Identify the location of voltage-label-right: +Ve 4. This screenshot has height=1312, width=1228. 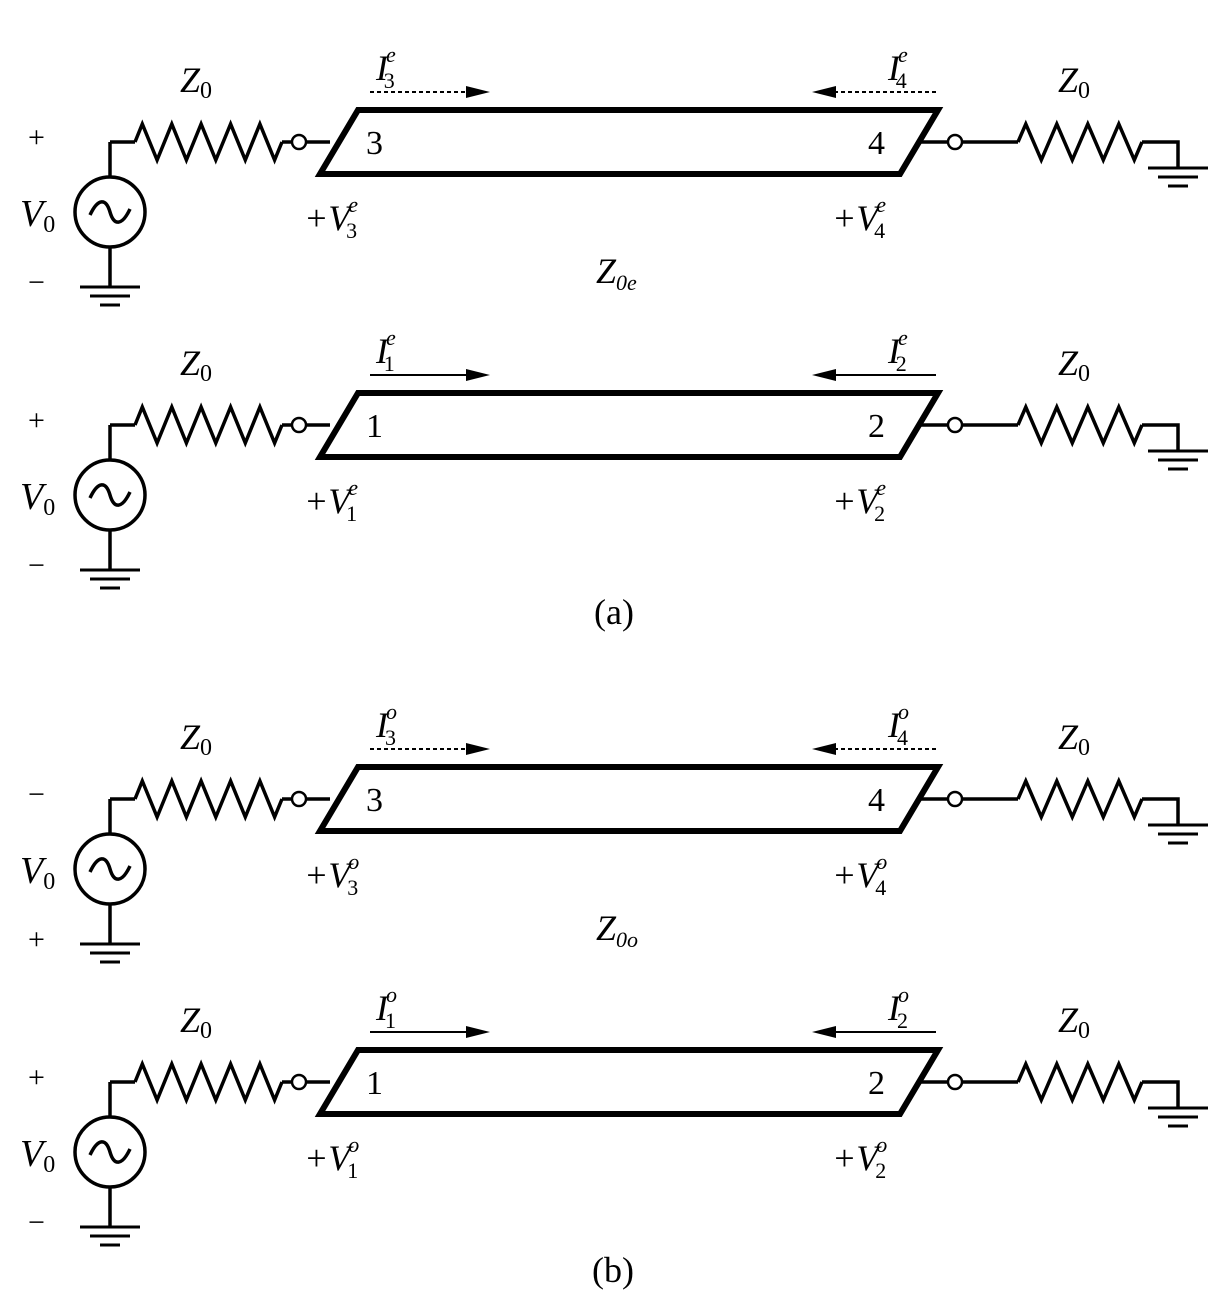
(859, 217).